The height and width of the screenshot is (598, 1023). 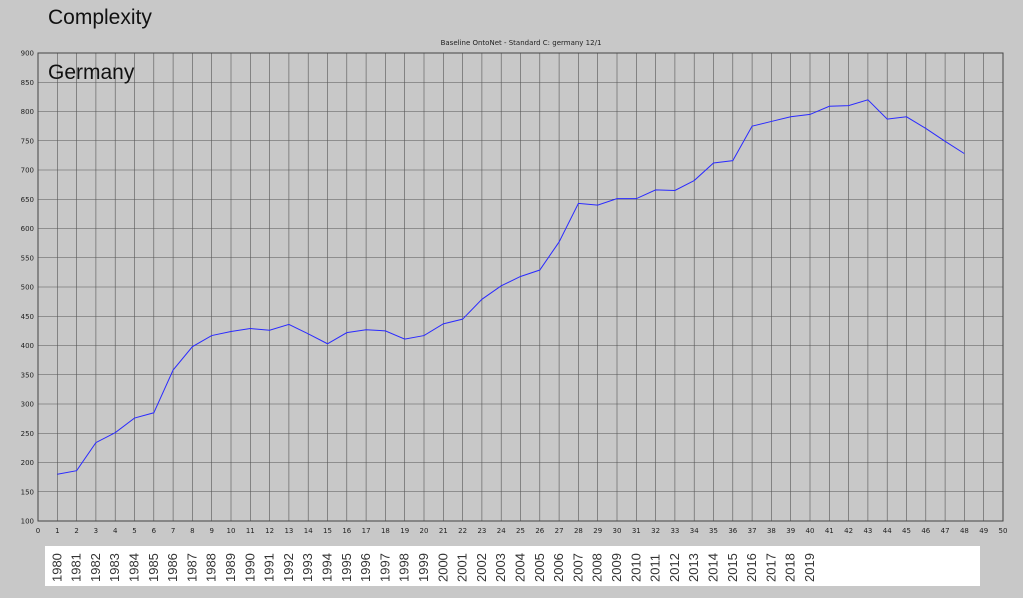 What do you see at coordinates (674, 531) in the screenshot?
I see `x-tick-label: 33` at bounding box center [674, 531].